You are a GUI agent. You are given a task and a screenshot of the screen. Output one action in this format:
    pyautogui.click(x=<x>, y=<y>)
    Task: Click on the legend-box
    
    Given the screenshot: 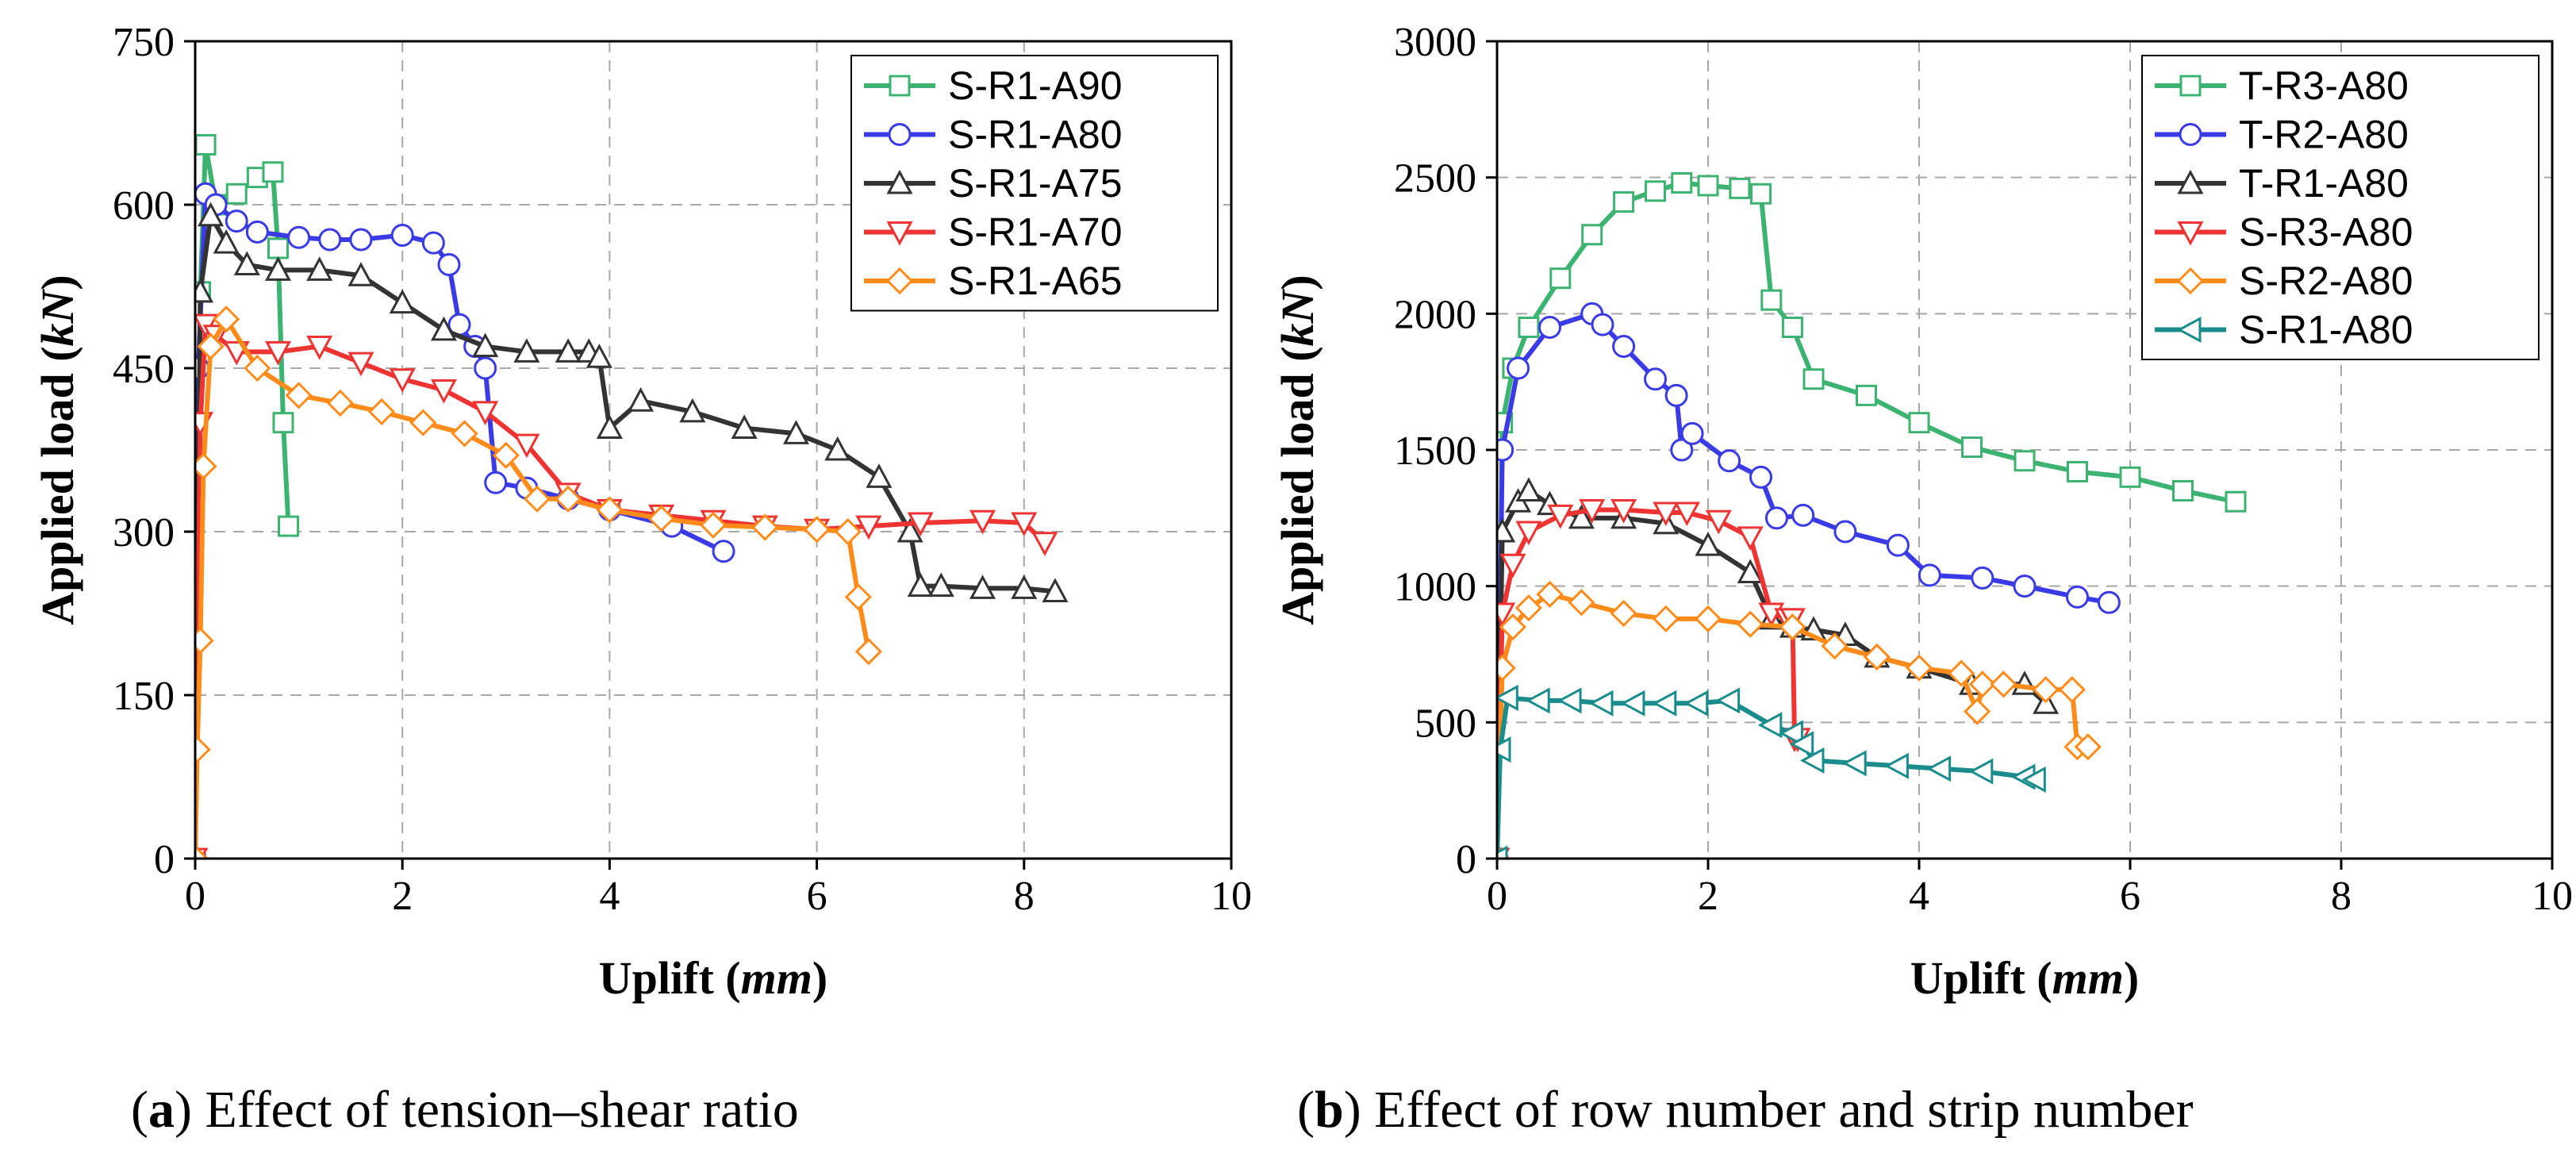 What is the action you would take?
    pyautogui.click(x=1034, y=183)
    